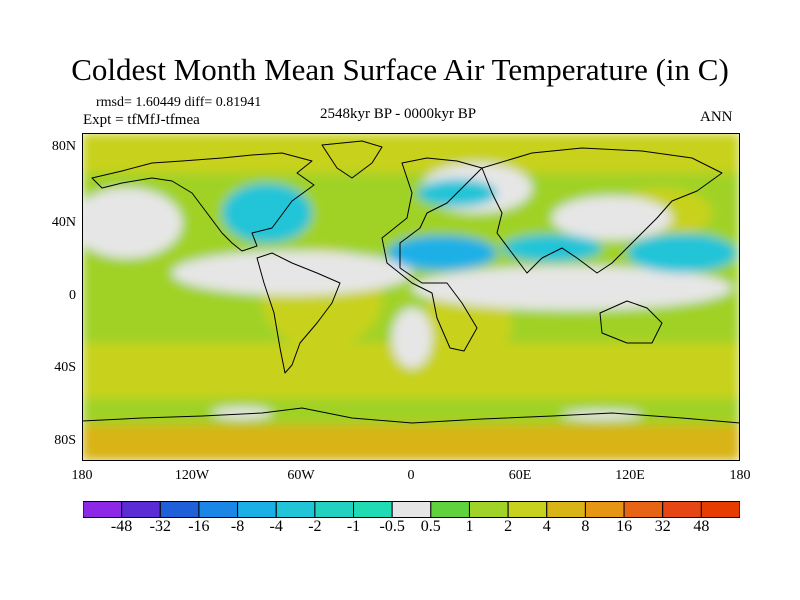 The height and width of the screenshot is (600, 800). What do you see at coordinates (298, 313) in the screenshot?
I see `south-america-coast` at bounding box center [298, 313].